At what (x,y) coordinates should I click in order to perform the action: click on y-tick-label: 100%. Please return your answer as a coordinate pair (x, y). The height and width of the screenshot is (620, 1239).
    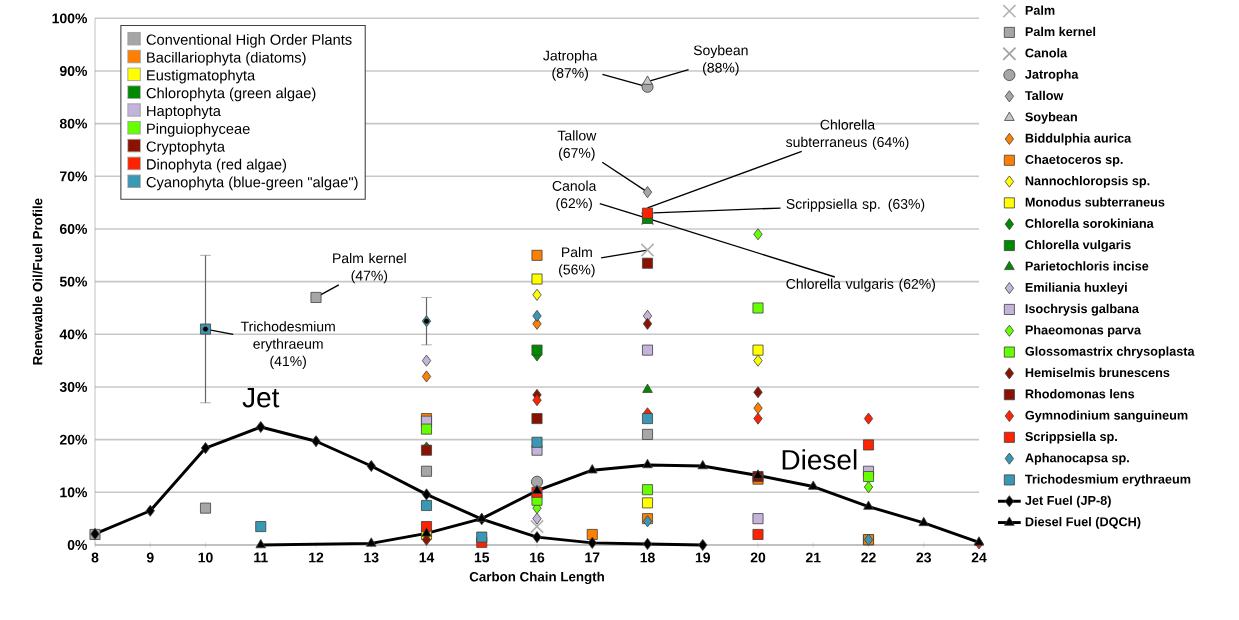
    Looking at the image, I should click on (70, 18).